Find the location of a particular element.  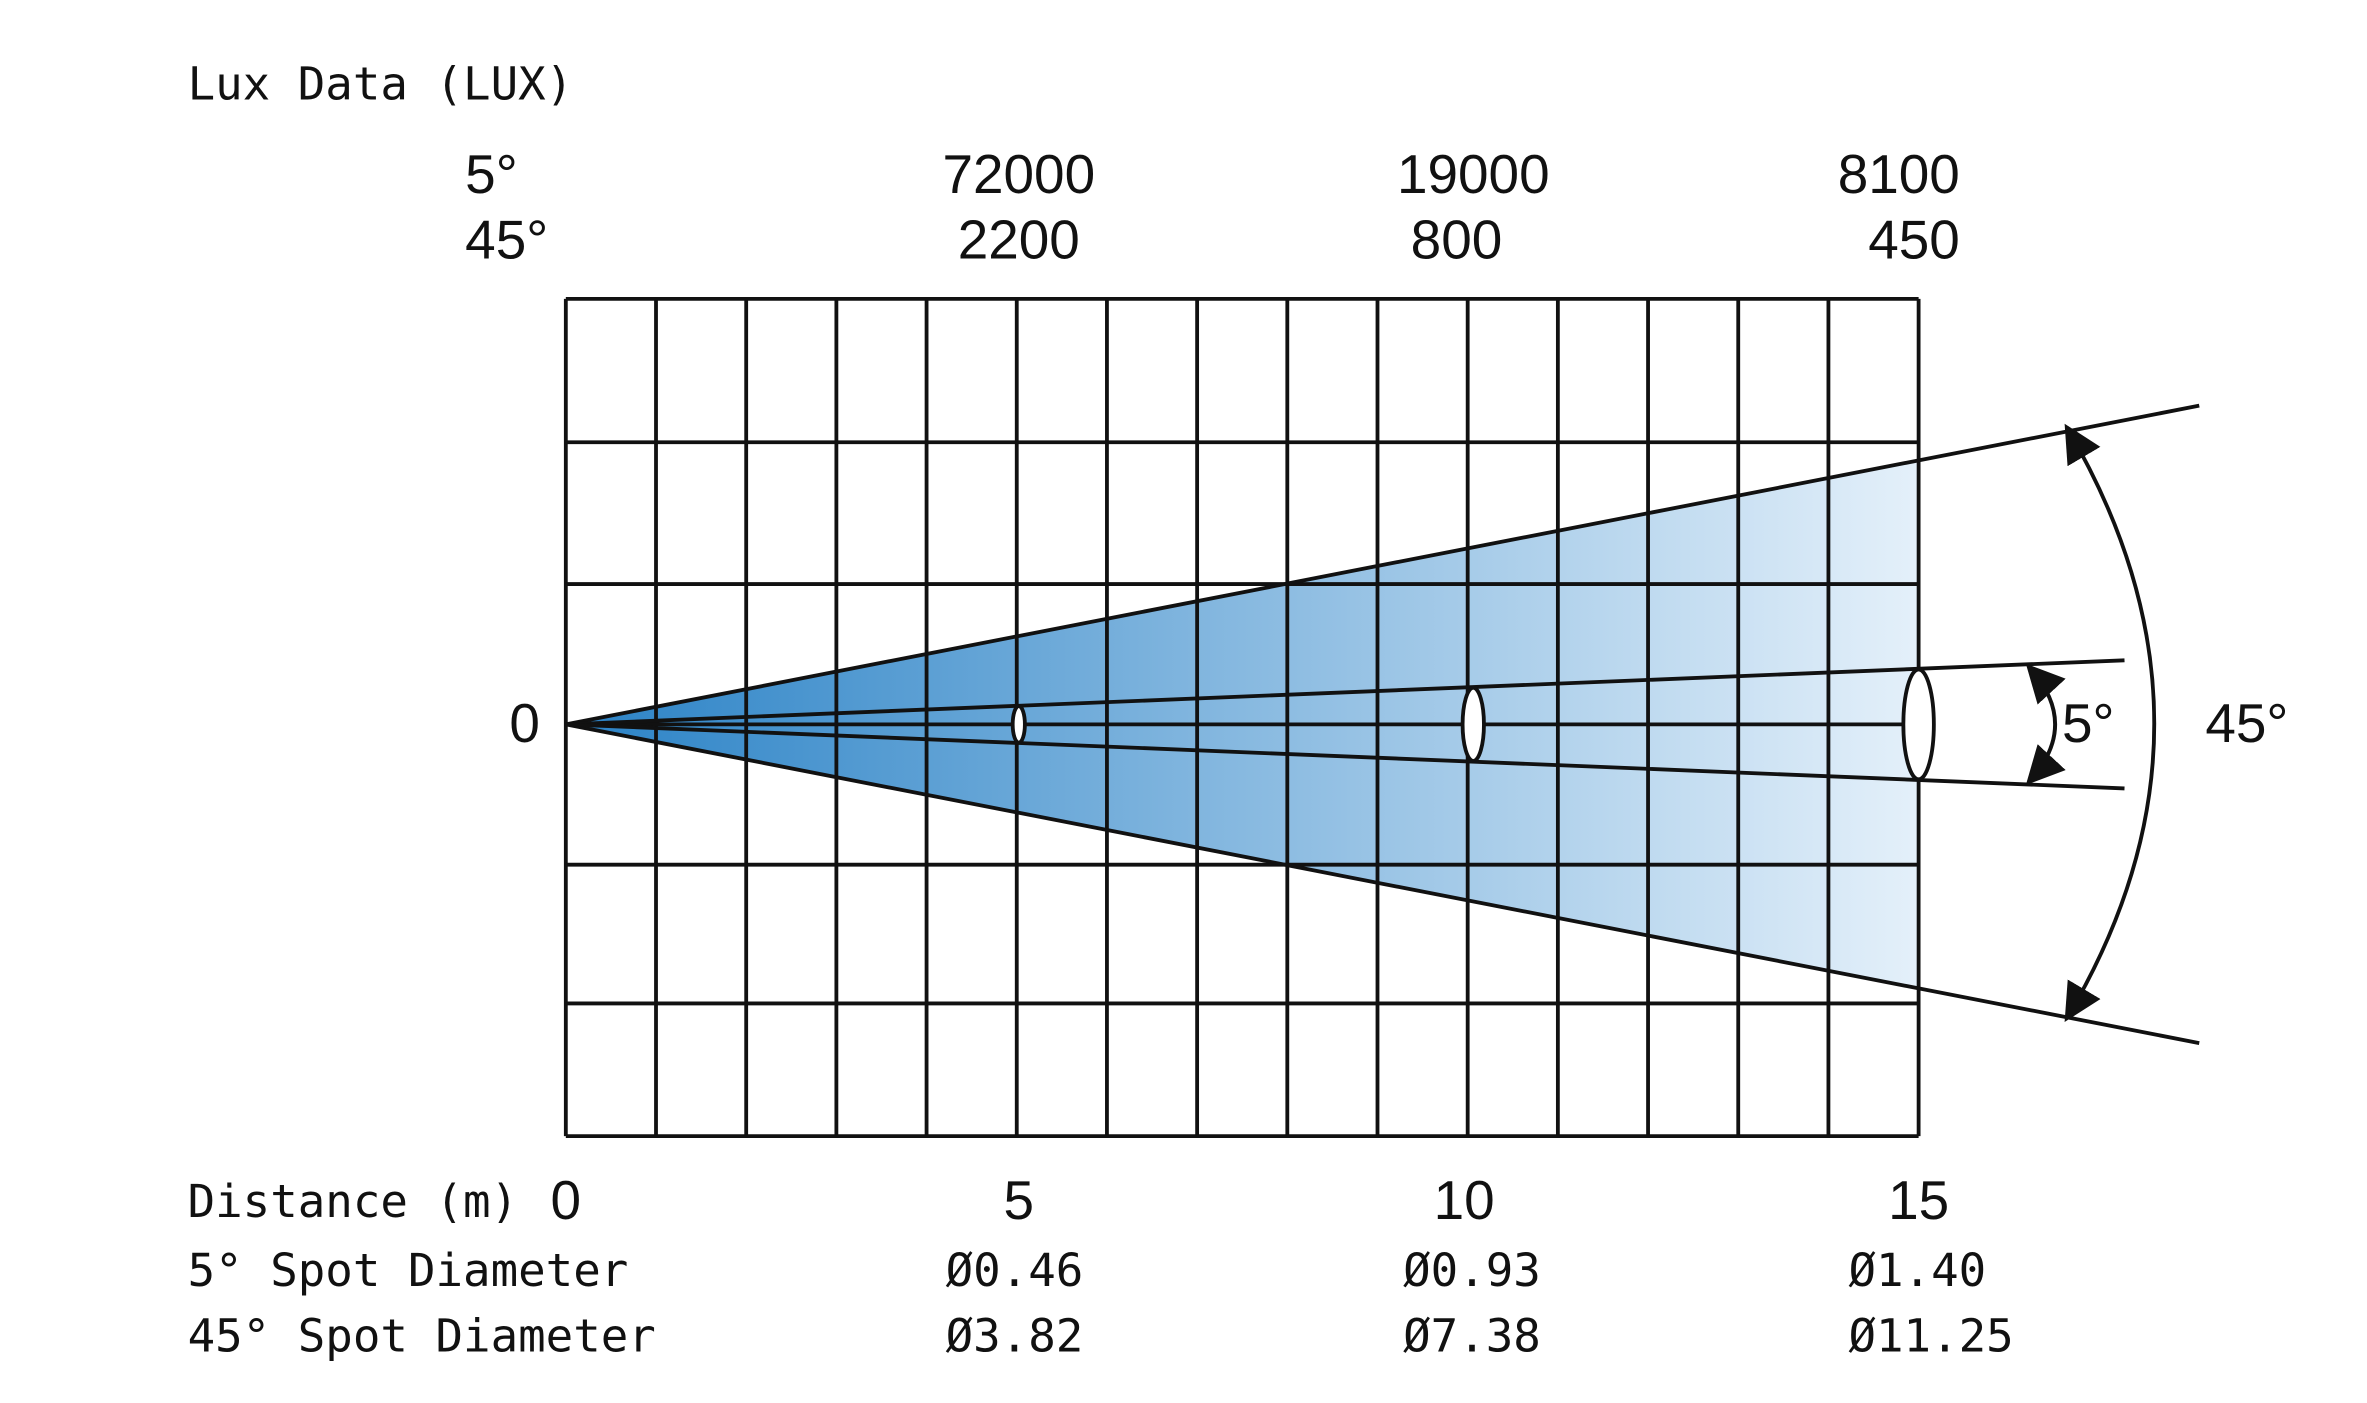

distance-value: 0 is located at coordinates (566, 1200).